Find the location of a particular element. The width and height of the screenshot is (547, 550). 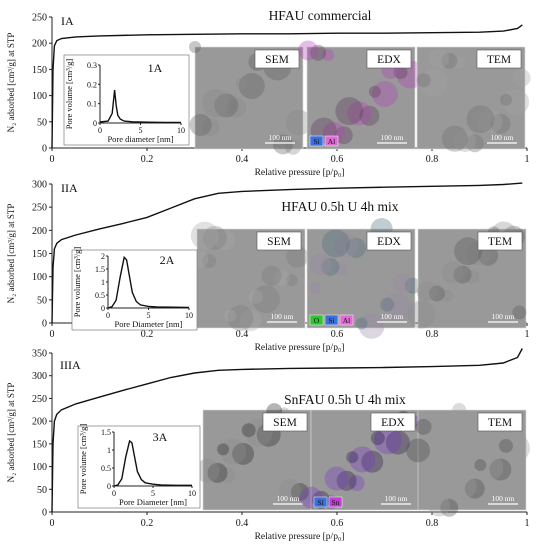

panel-title: HFAU 0.5h U 4h mix is located at coordinates (339, 206).